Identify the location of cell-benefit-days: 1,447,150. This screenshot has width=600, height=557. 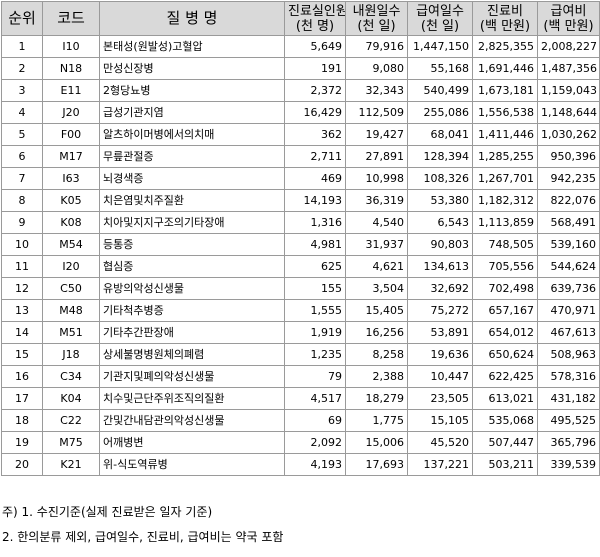
(440, 46).